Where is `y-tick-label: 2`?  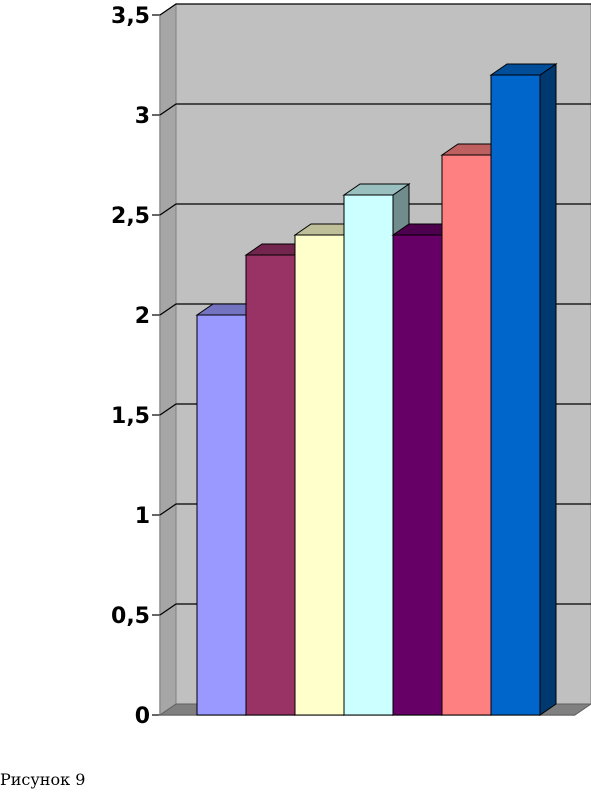
y-tick-label: 2 is located at coordinates (142, 316).